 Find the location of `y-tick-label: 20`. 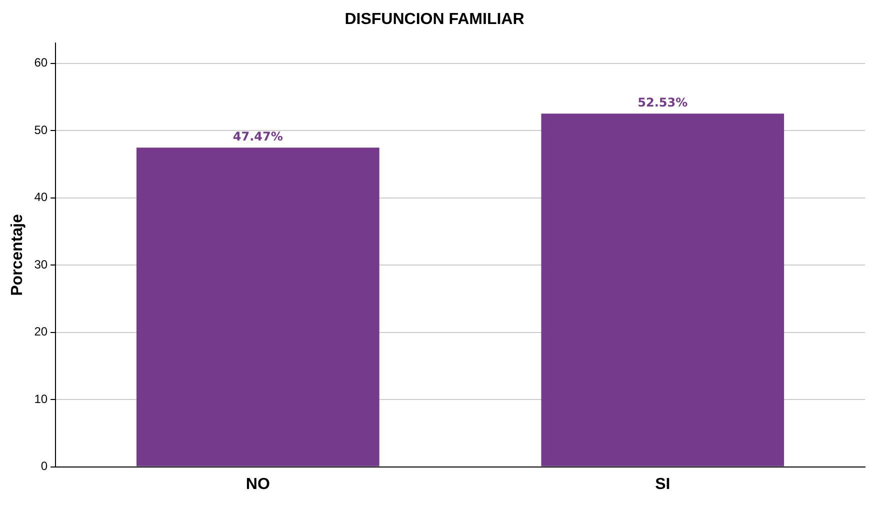

y-tick-label: 20 is located at coordinates (41, 331).